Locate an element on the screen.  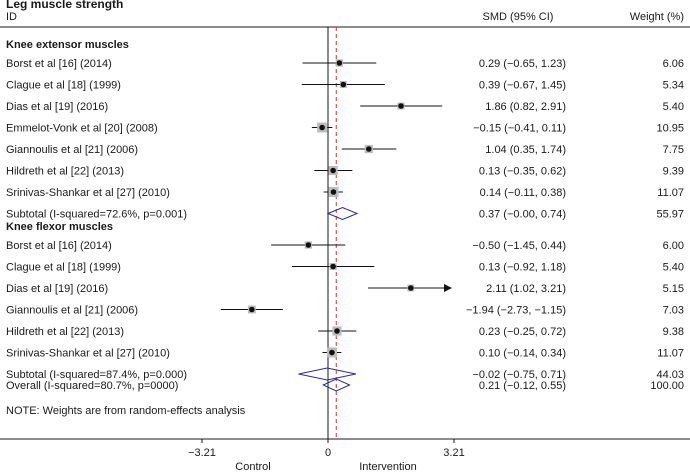
control-label: Control is located at coordinates (252, 467).